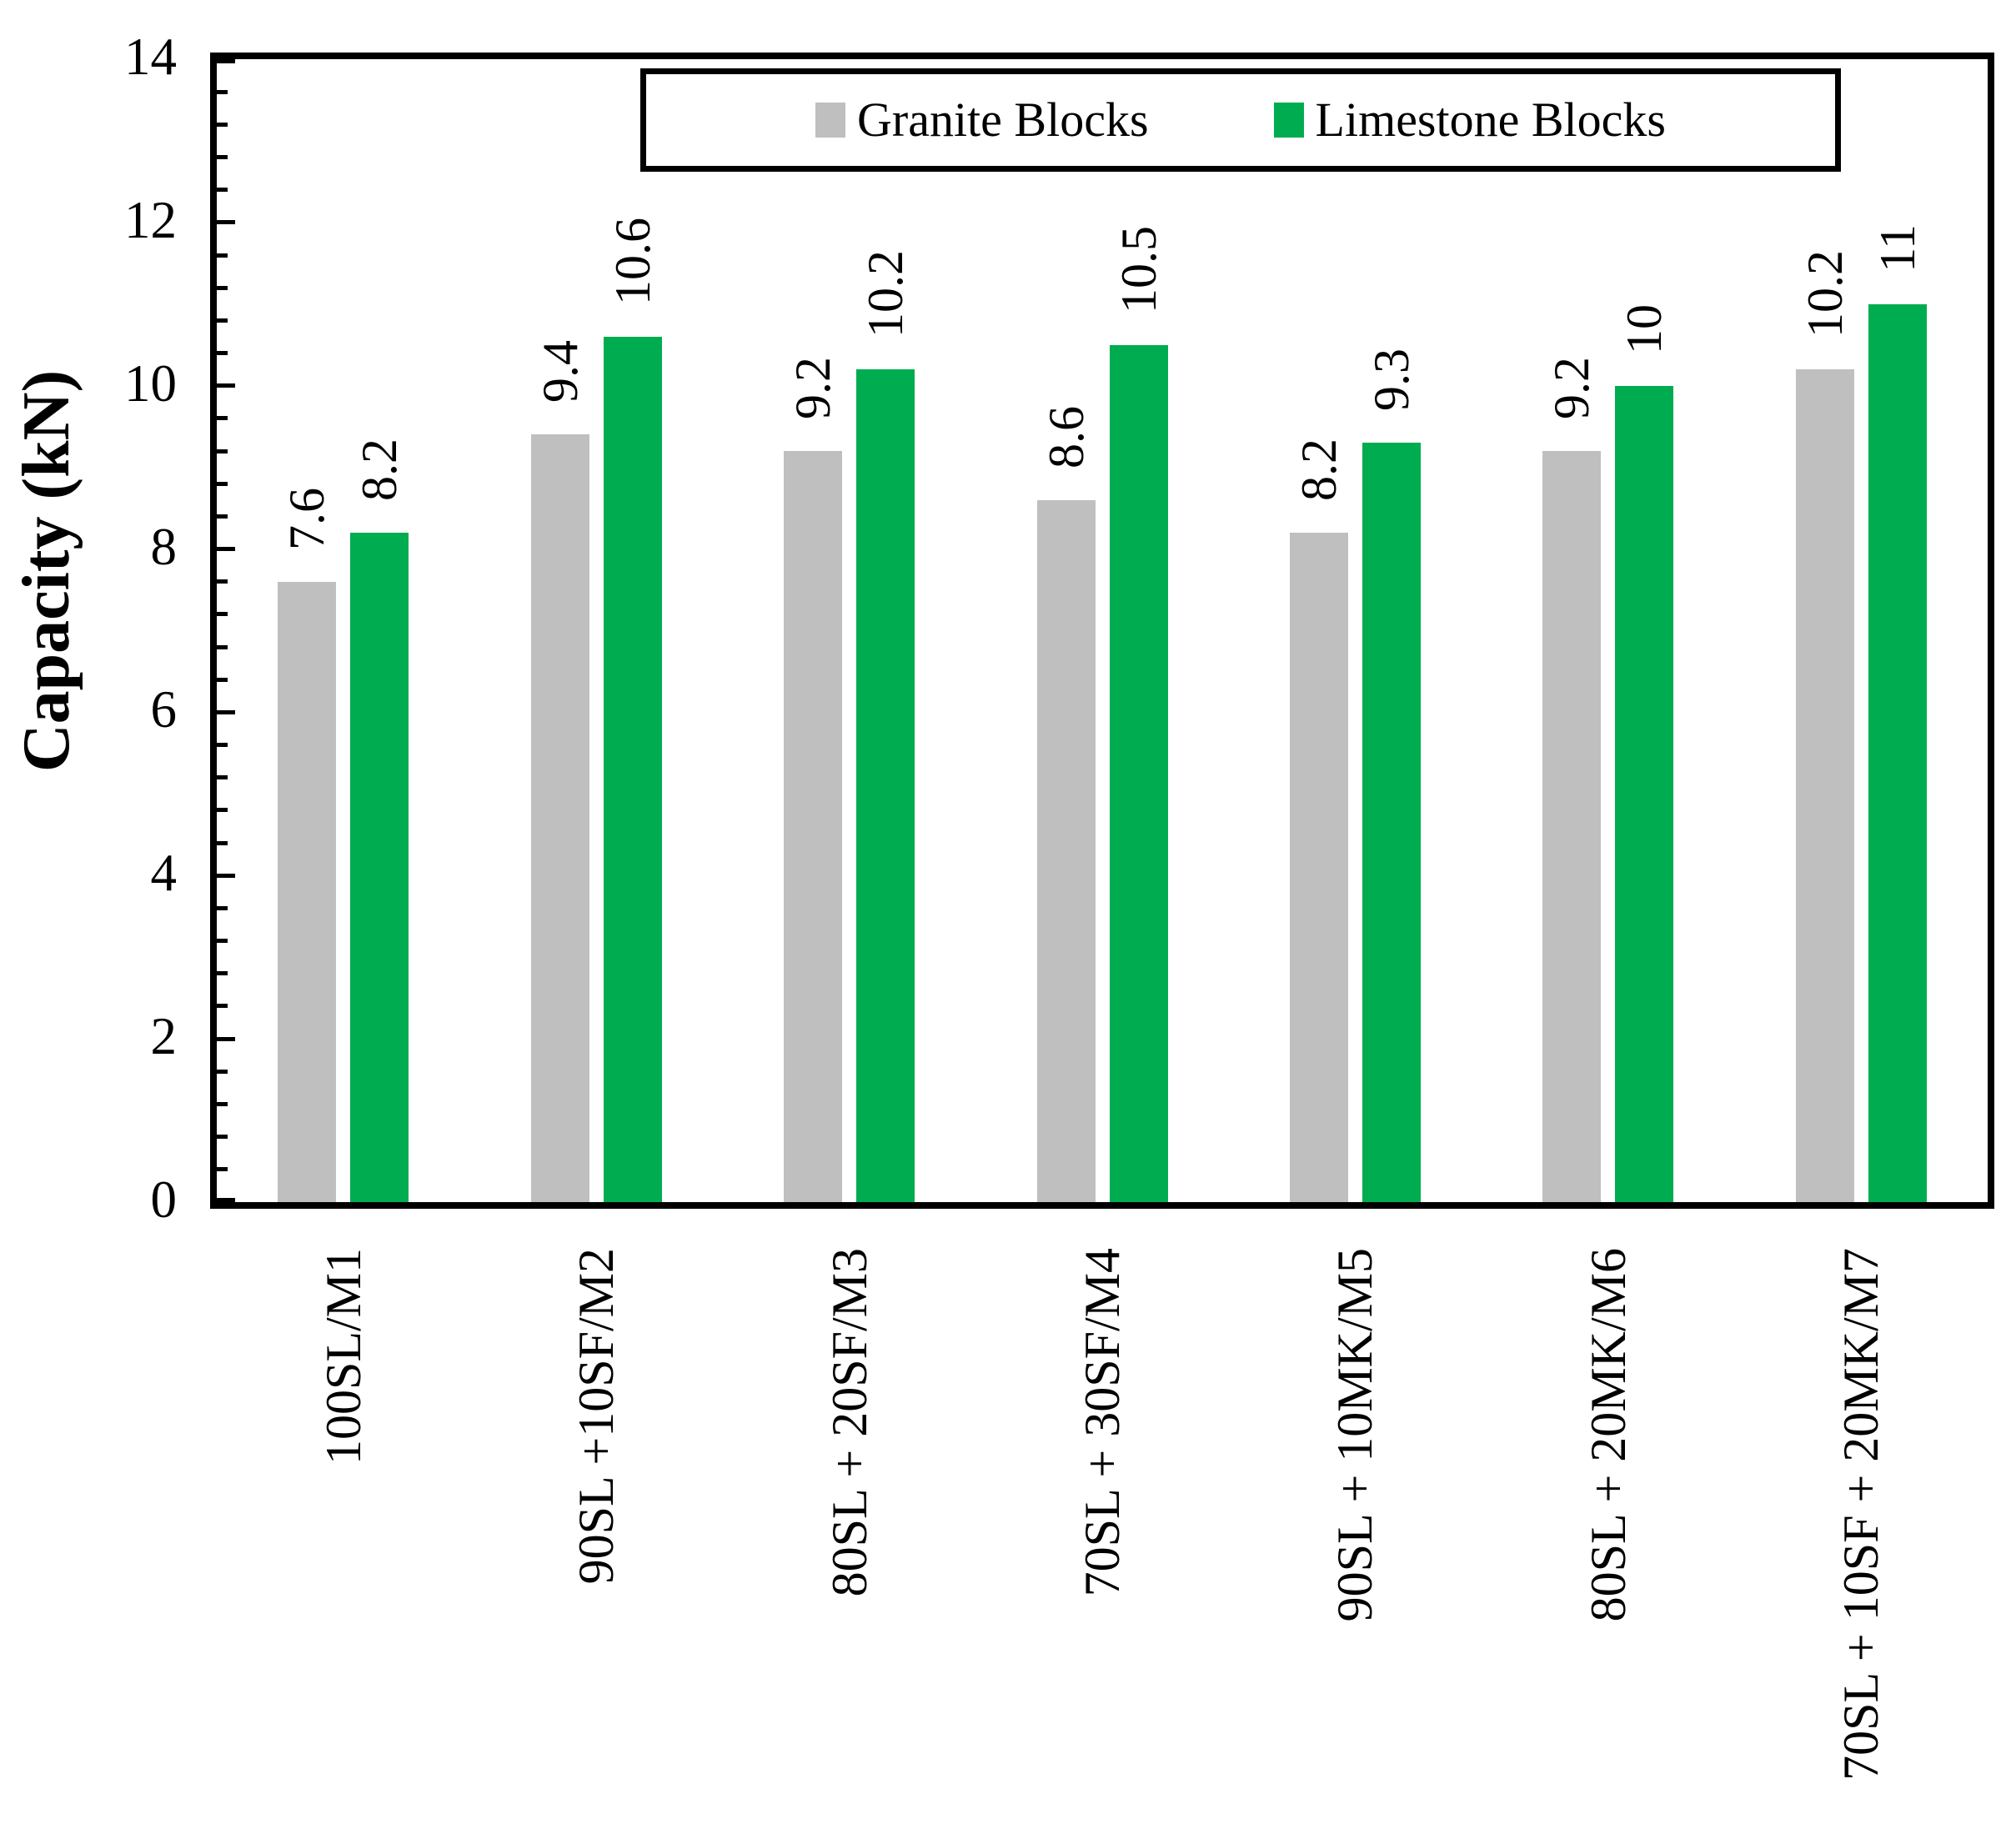 The height and width of the screenshot is (1834, 2016). I want to click on bar-value-label: 9.3, so click(1391, 380).